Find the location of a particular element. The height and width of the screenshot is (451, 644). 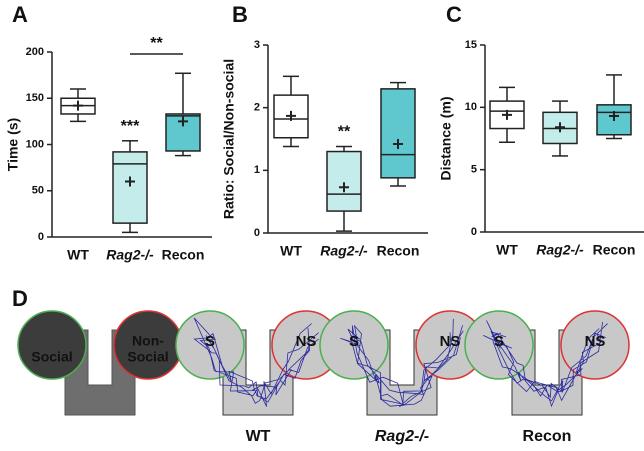

y-axis-label: Ratio: Social/Non-social is located at coordinates (229, 139).